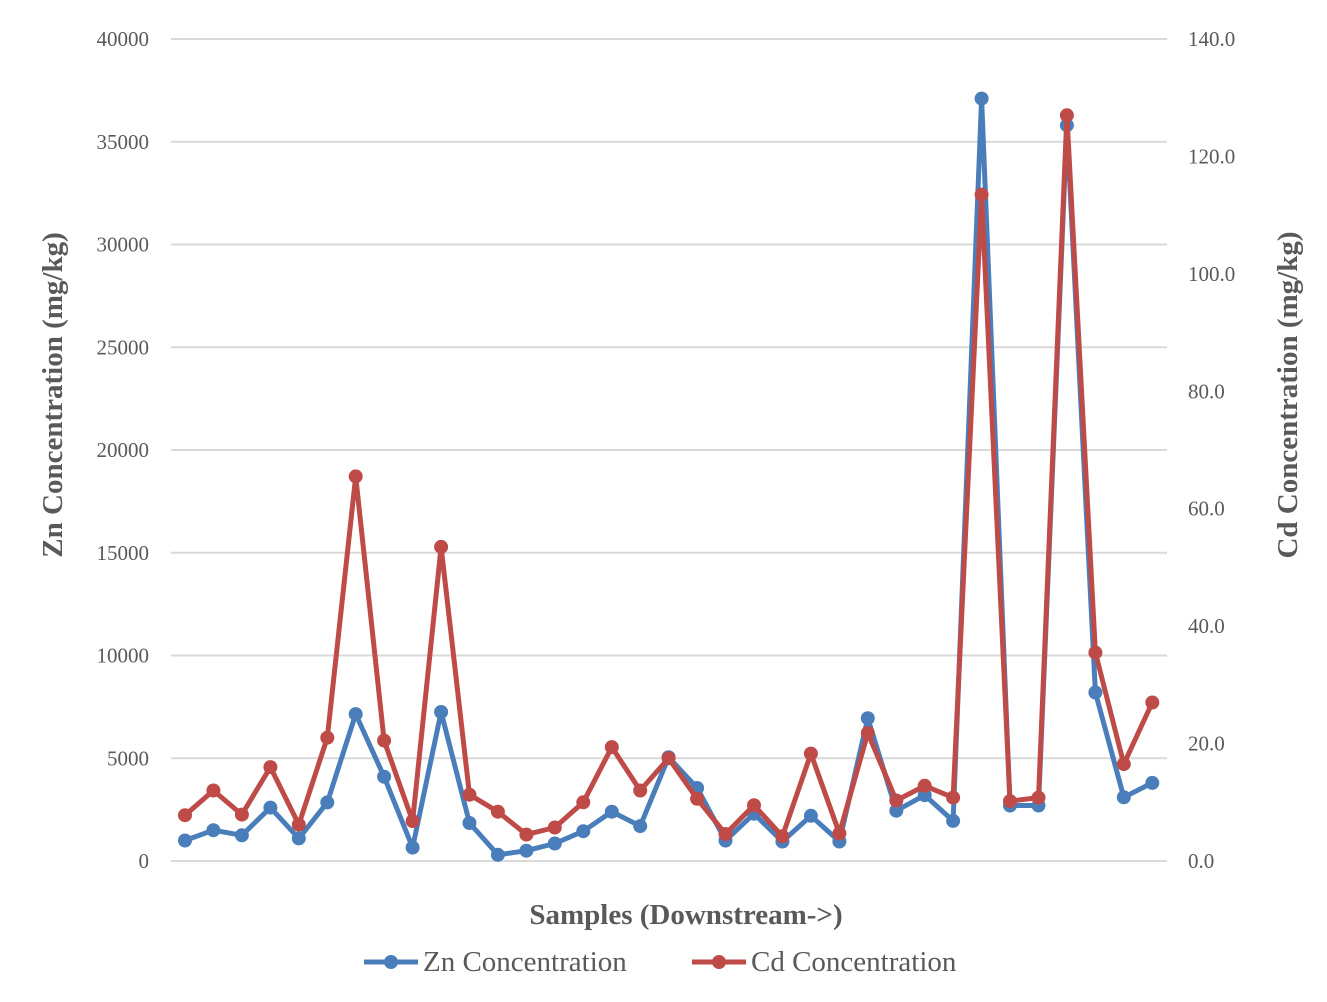  Describe the element at coordinates (685, 915) in the screenshot. I see `x-axis-title: Samples (Downstream->)` at that location.